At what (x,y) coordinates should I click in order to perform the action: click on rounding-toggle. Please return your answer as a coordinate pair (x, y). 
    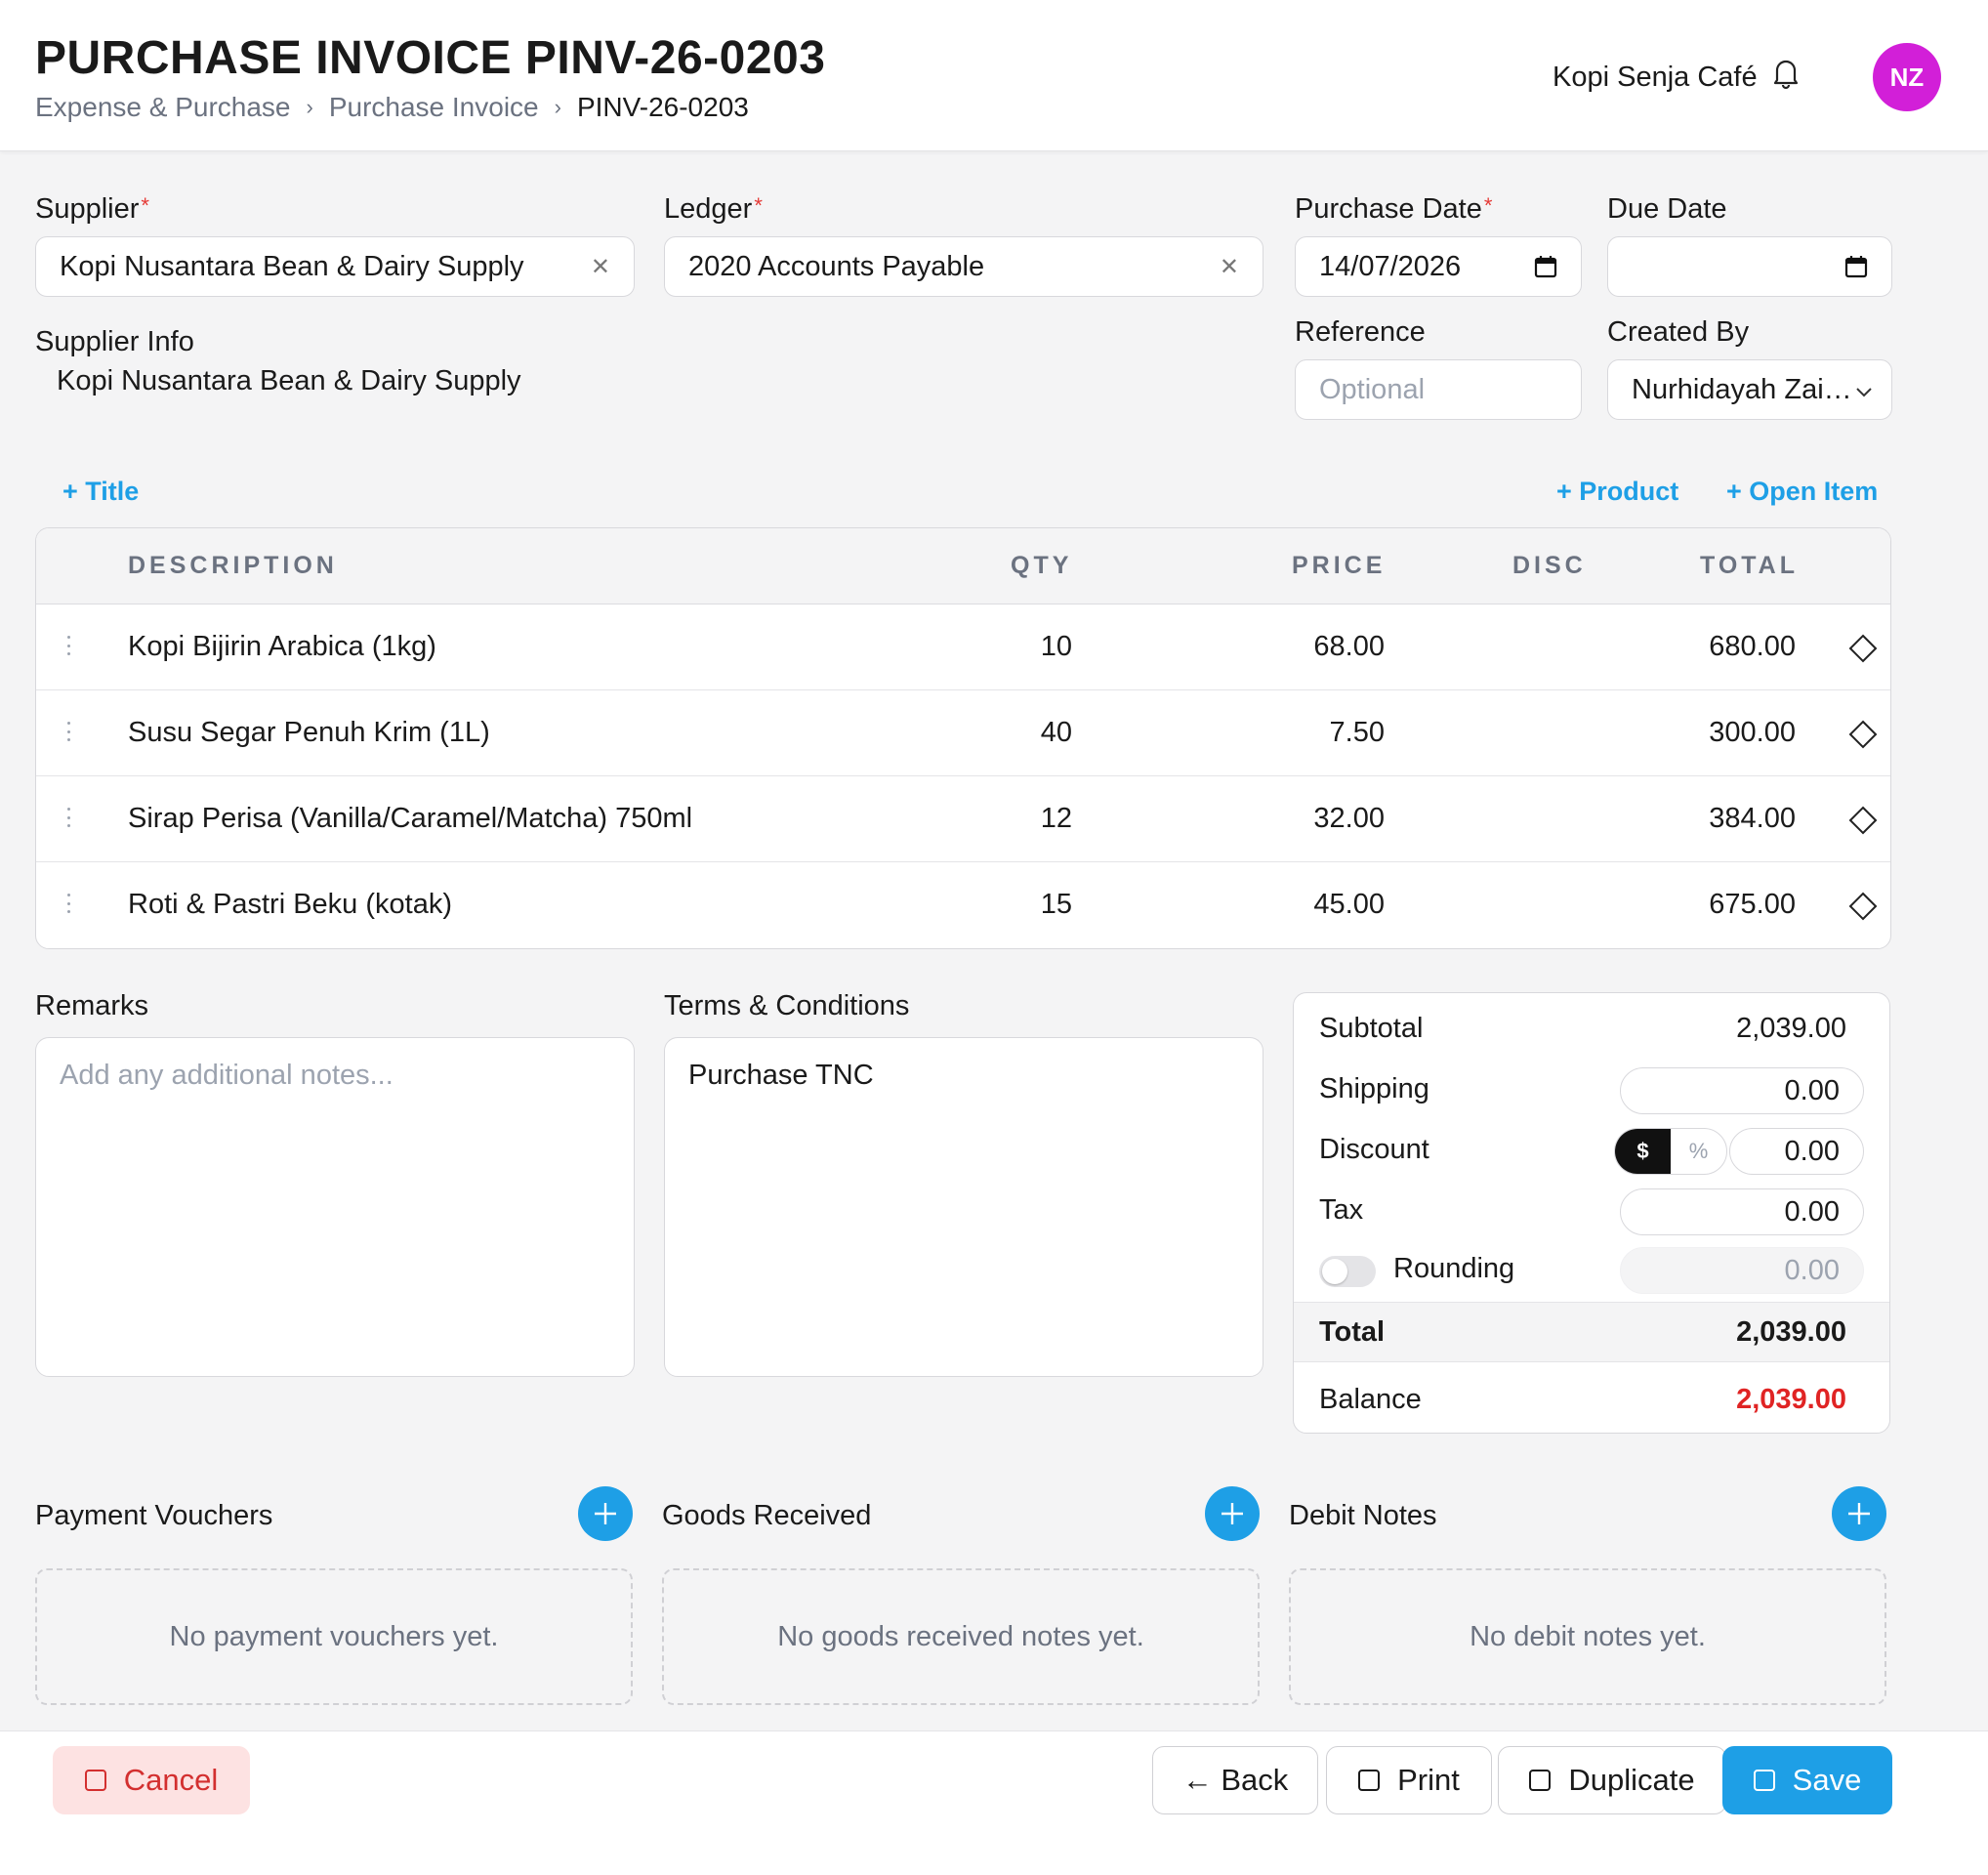
    Looking at the image, I should click on (1347, 1271).